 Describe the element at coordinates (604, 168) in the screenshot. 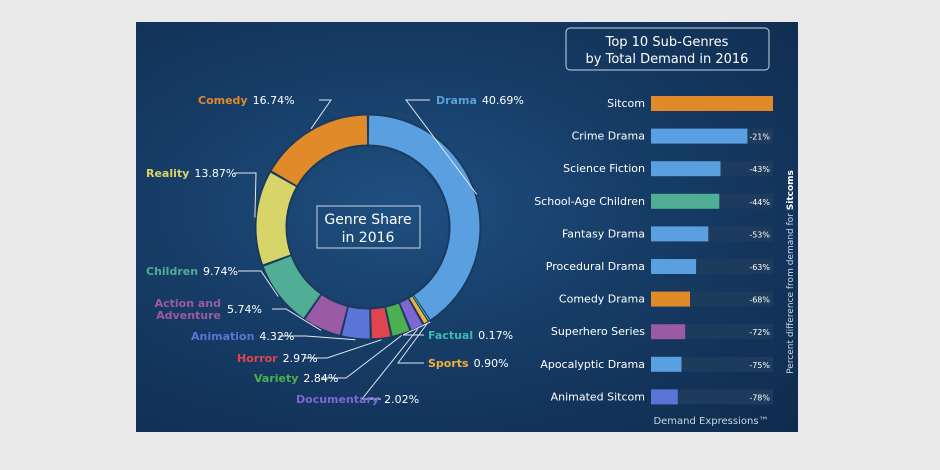

I see `bar-category-label: Science Fiction` at that location.